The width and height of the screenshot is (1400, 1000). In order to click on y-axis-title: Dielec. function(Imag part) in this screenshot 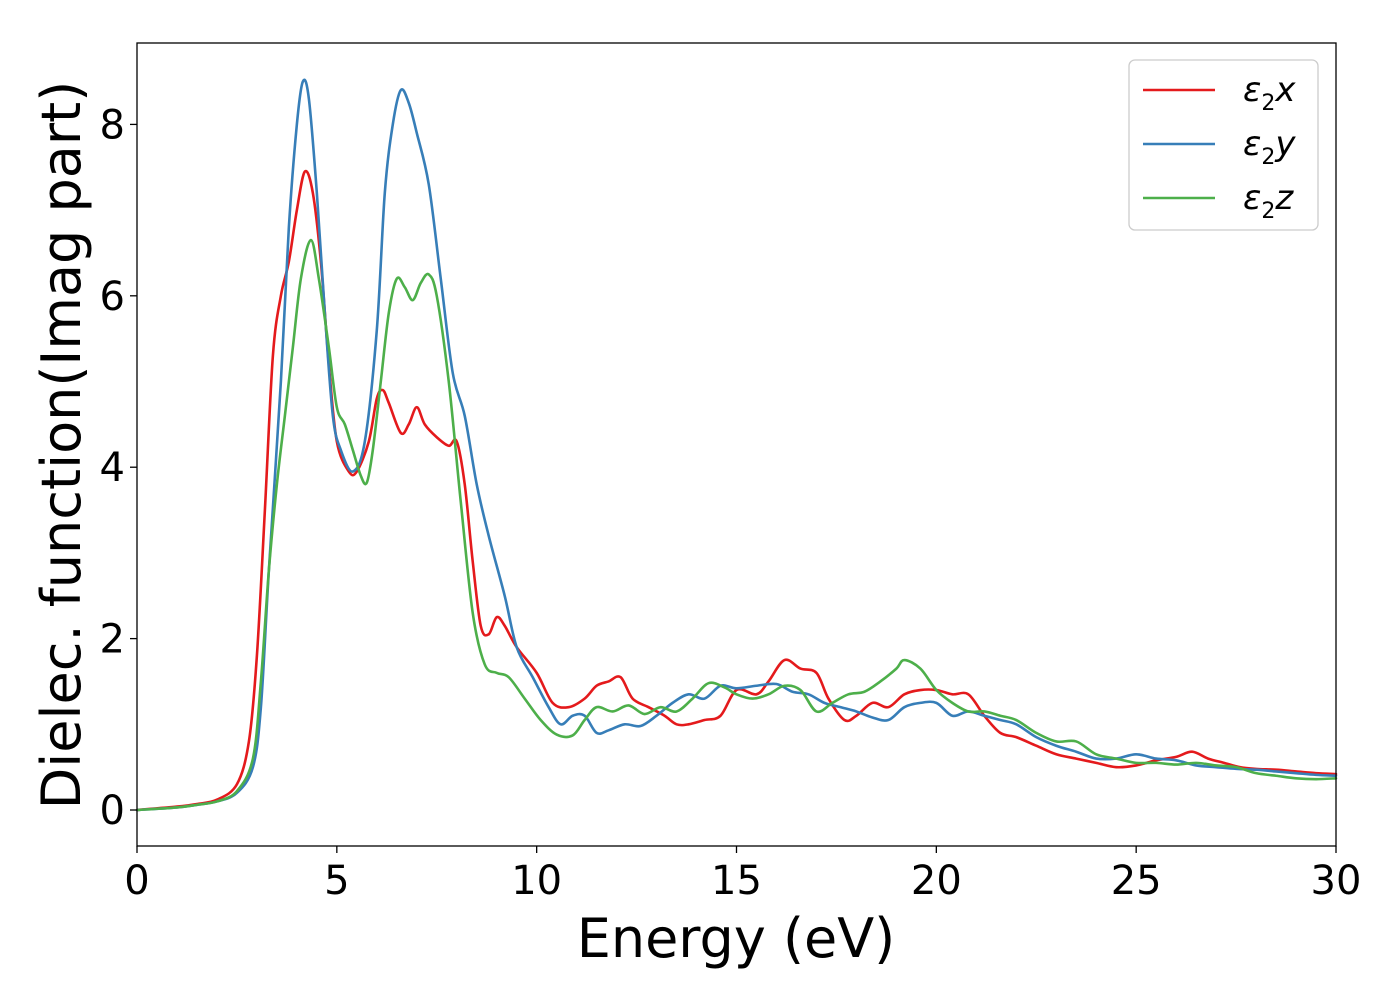, I will do `click(61, 445)`.